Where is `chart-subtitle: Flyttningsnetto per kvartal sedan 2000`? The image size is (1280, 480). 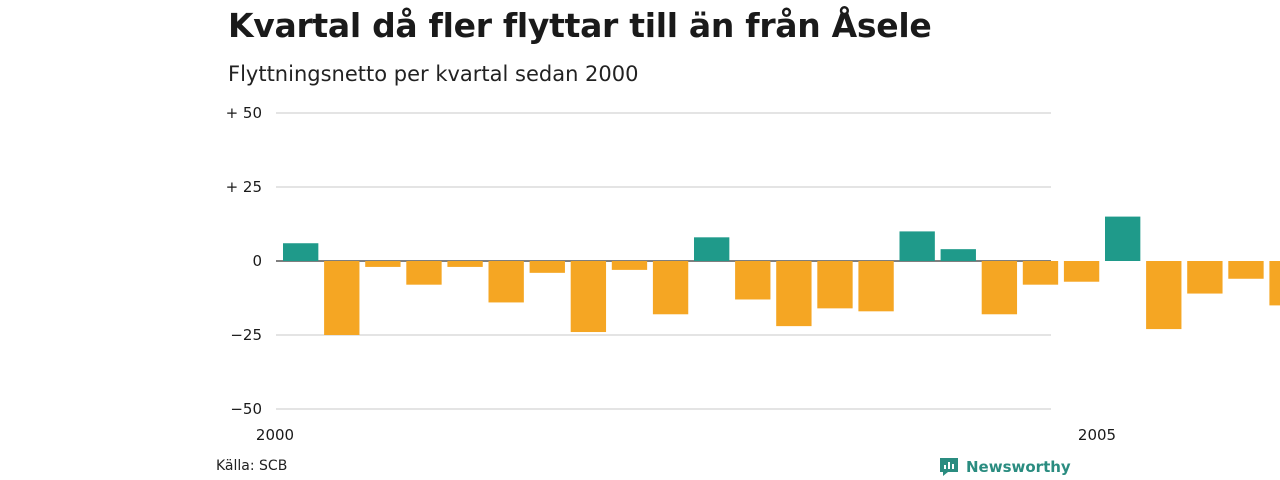 chart-subtitle: Flyttningsnetto per kvartal sedan 2000 is located at coordinates (433, 74).